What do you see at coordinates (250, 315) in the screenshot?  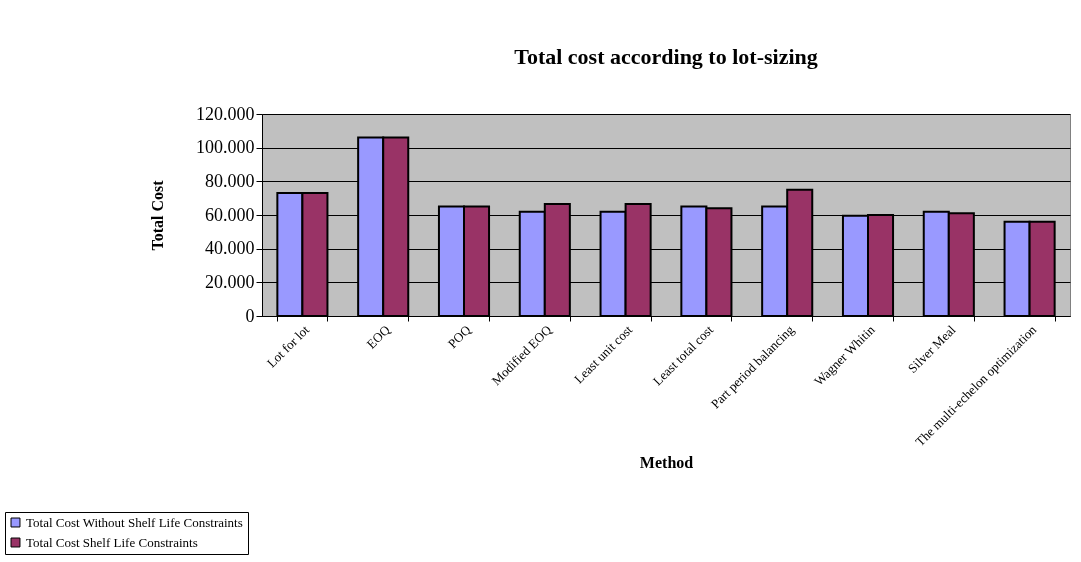 I see `y-tick-label: 0` at bounding box center [250, 315].